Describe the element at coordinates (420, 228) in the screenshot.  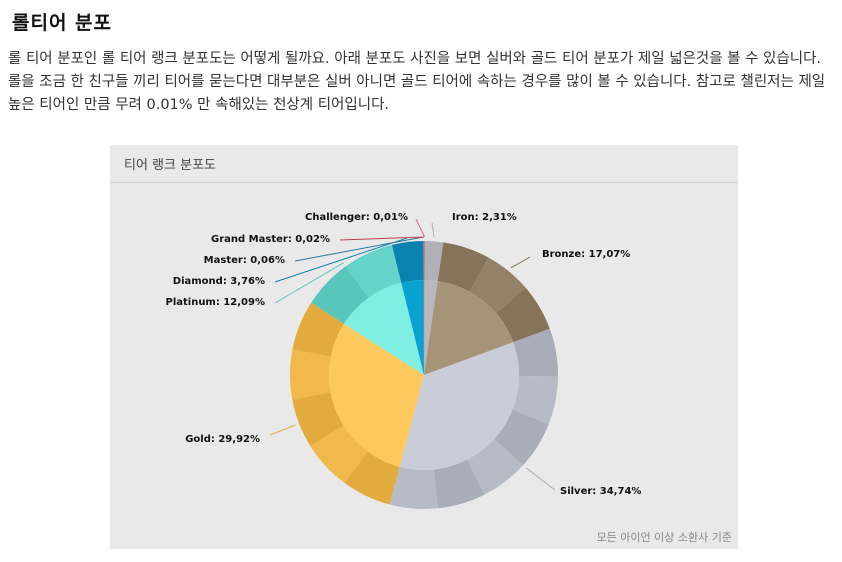
I see `pie-leader-line-challenger` at that location.